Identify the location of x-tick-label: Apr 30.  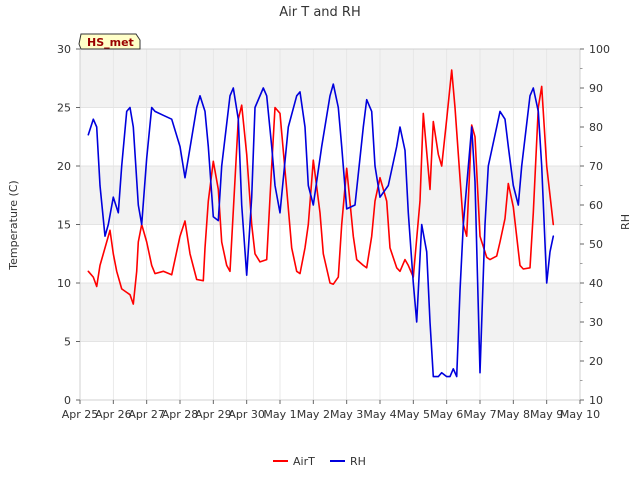
(246, 414).